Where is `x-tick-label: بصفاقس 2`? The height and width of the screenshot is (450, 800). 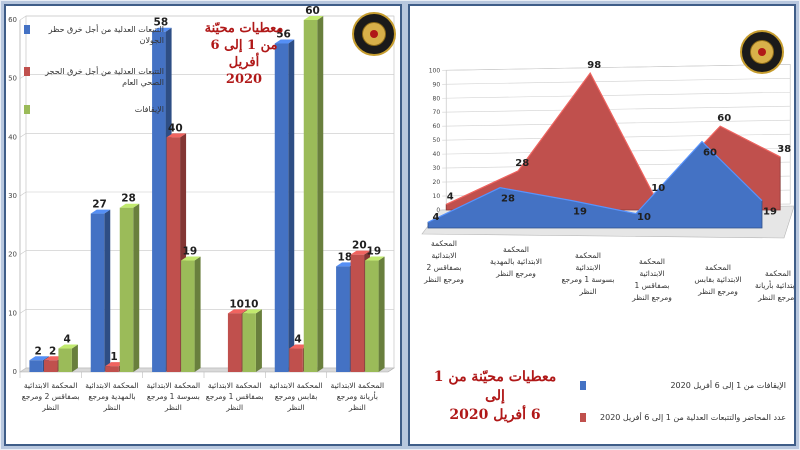
x-tick-label: بصفاقس 2 is located at coordinates (444, 267).